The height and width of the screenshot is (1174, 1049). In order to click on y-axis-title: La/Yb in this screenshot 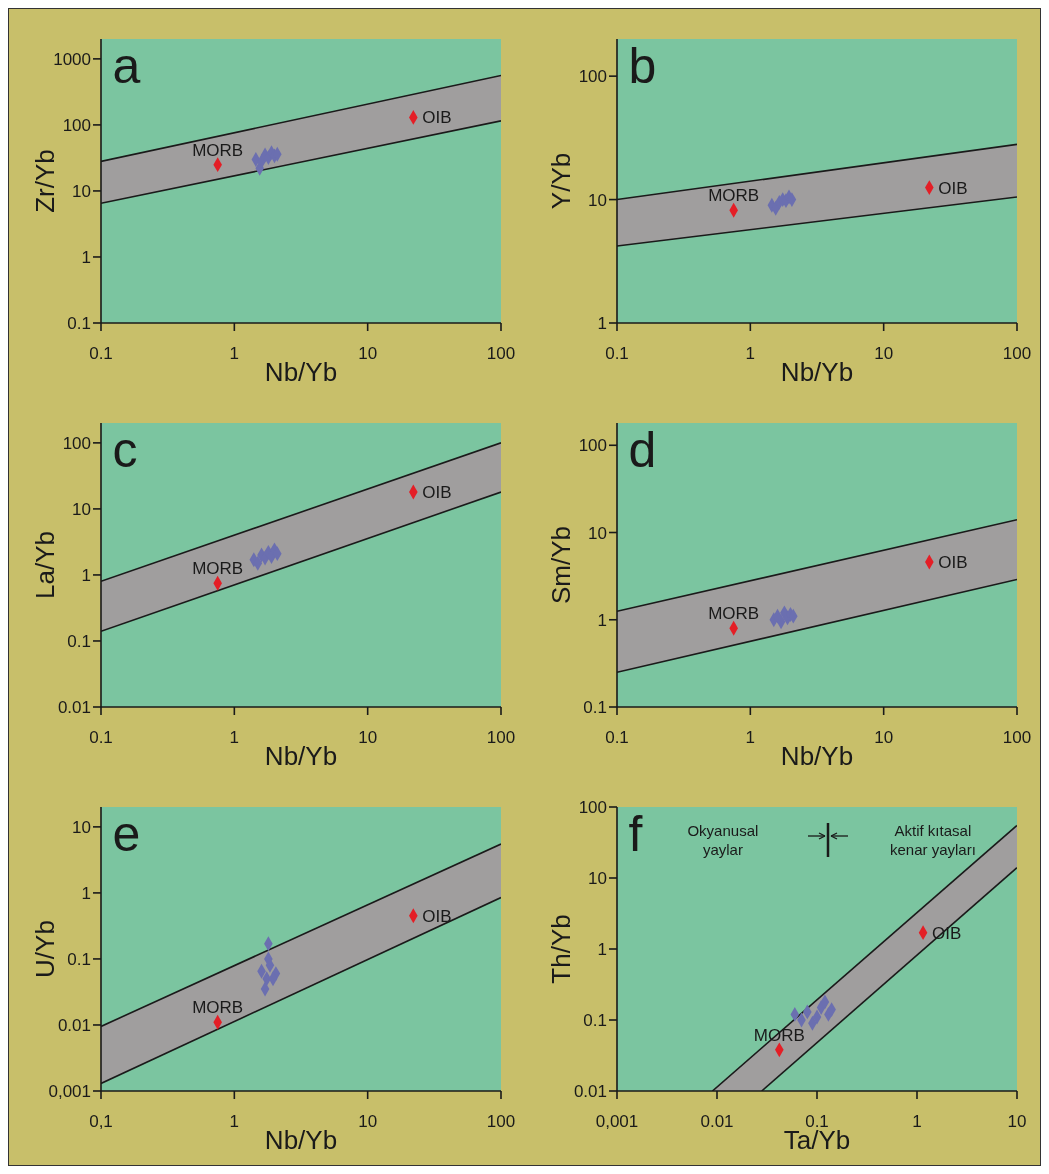, I will do `click(44, 565)`.